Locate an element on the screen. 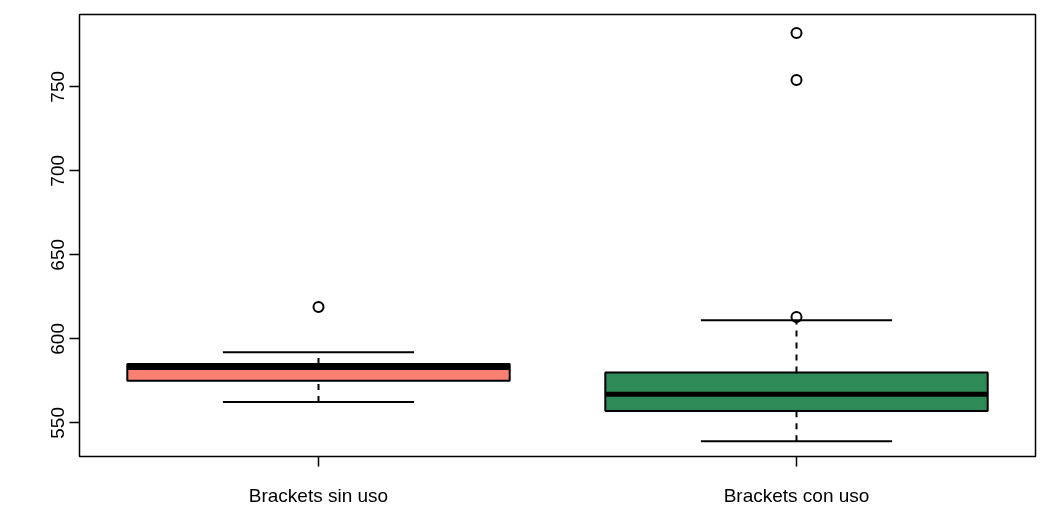  x-tick-label: Brackets sin uso is located at coordinates (318, 495).